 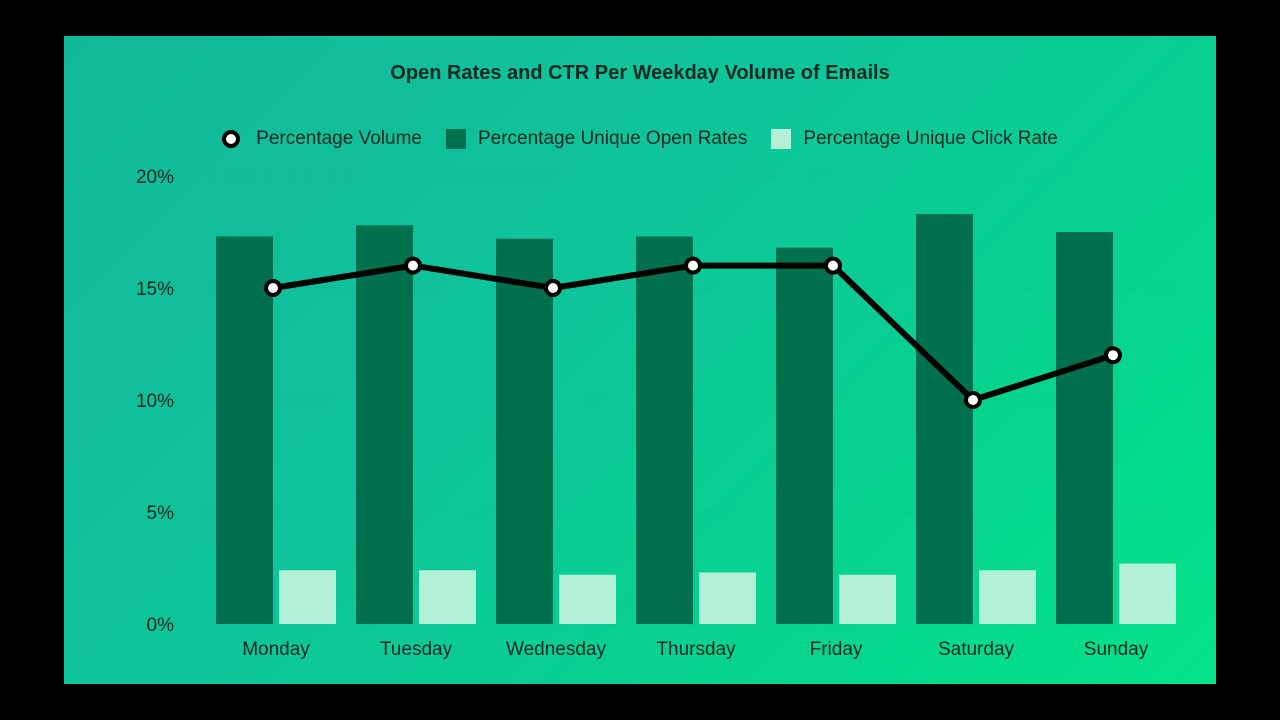 I want to click on x-tick-label: Tuesday, so click(x=416, y=649).